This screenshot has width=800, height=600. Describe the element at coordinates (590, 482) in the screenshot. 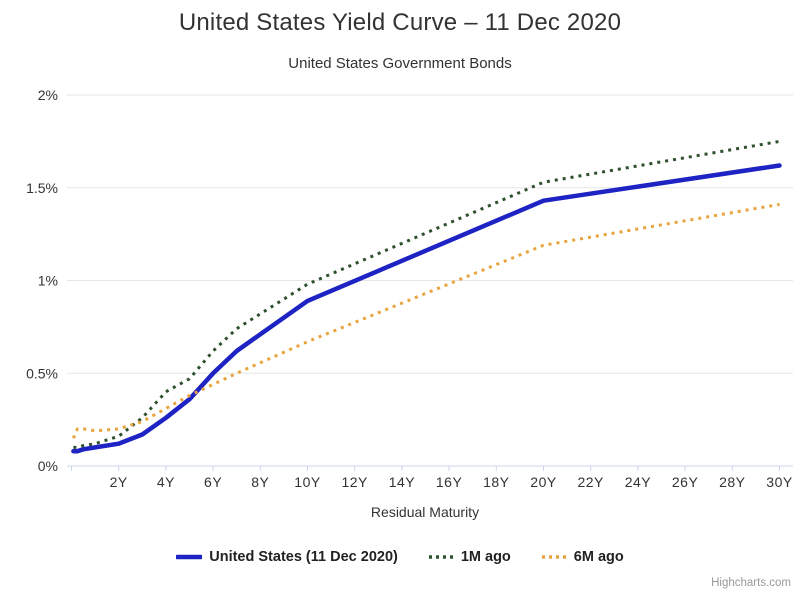

I see `x-axis-tick-label: 22Y` at that location.